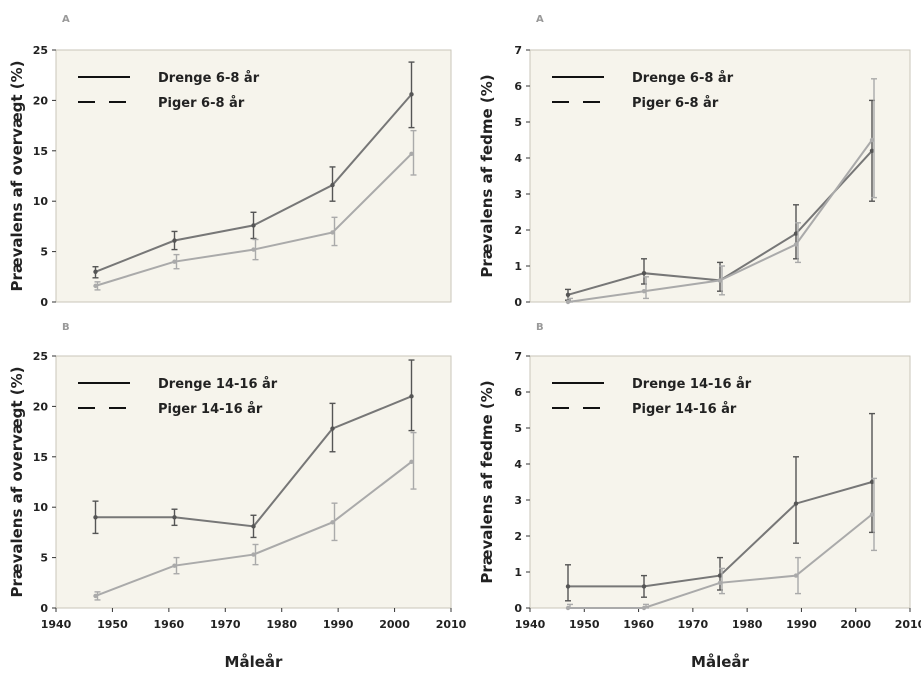 Image resolution: width=921 pixels, height=675 pixels. What do you see at coordinates (209, 78) in the screenshot?
I see `legend-label: Drenge 6-8 år` at bounding box center [209, 78].